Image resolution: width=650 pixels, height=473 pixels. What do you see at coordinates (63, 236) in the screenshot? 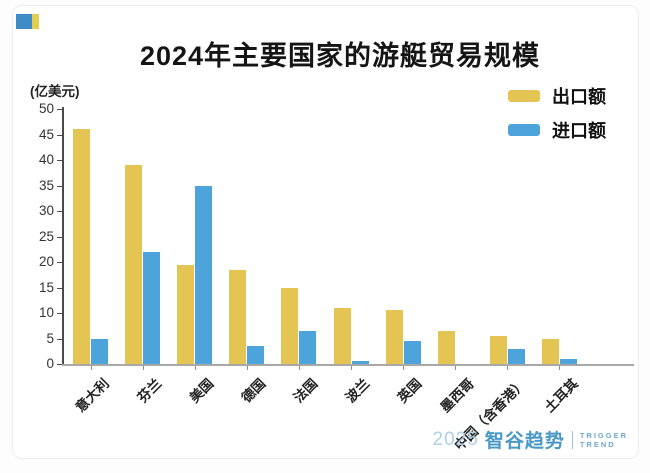
I see `y-axis-line` at bounding box center [63, 236].